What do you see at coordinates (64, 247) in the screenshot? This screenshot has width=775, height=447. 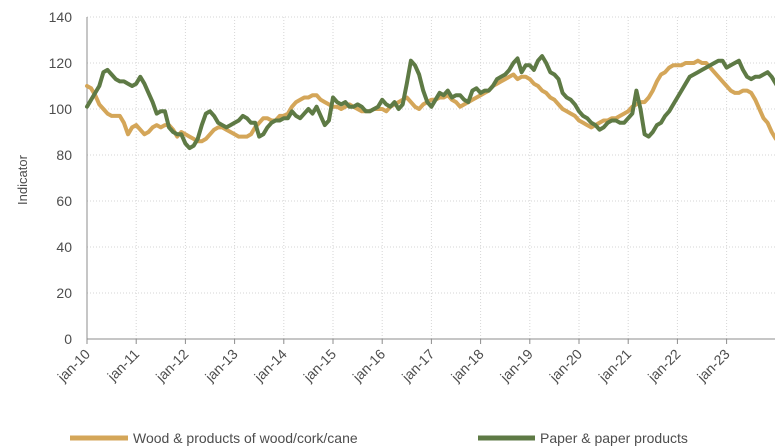 I see `y-tick-label: 40` at bounding box center [64, 247].